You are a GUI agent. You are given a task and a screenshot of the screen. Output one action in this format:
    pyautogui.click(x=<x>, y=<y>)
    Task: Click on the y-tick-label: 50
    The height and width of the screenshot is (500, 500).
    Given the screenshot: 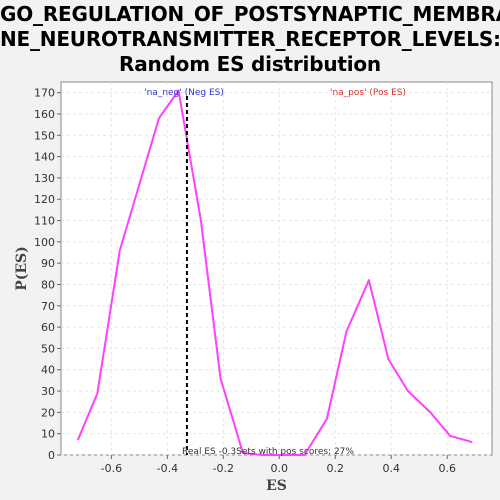 What is the action you would take?
    pyautogui.click(x=48, y=348)
    